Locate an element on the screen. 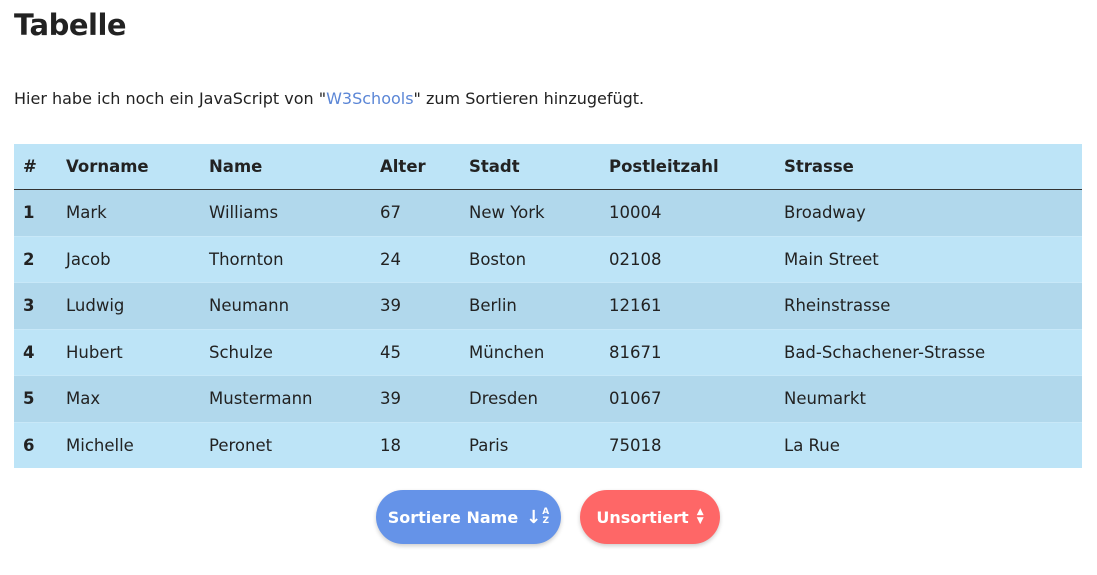 The height and width of the screenshot is (575, 1097). cell-stadt: Berlin is located at coordinates (539, 305).